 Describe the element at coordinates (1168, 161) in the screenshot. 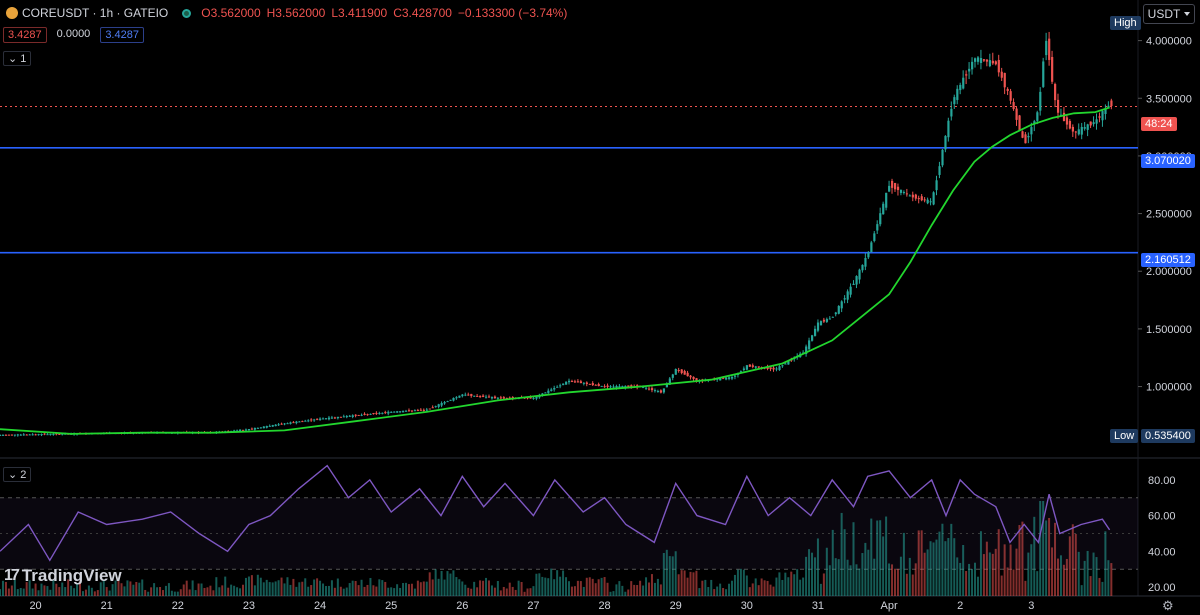

I see `level-tag-1: 3.070020` at that location.